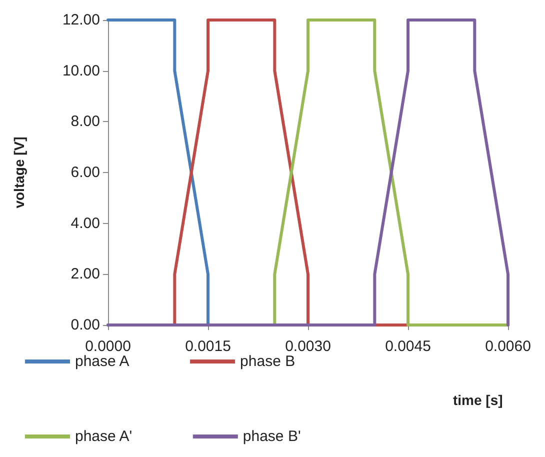 This screenshot has height=457, width=545. Describe the element at coordinates (268, 361) in the screenshot. I see `legend-label: phase B` at that location.